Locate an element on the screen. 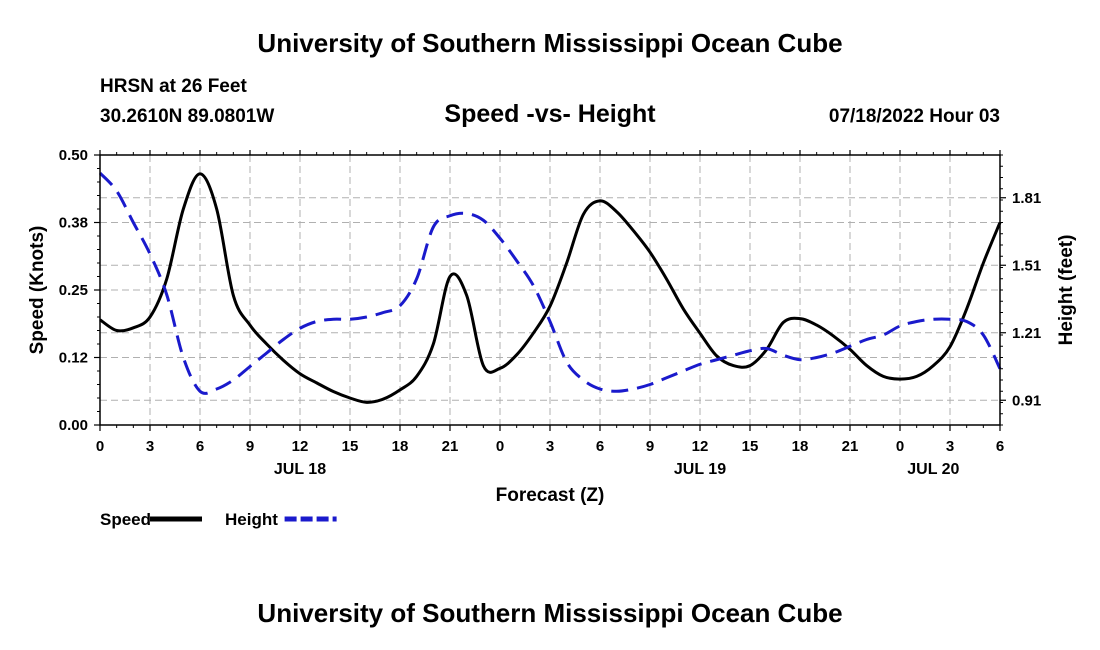 This screenshot has height=650, width=1100. y-tick-label: 0.25 is located at coordinates (73, 290).